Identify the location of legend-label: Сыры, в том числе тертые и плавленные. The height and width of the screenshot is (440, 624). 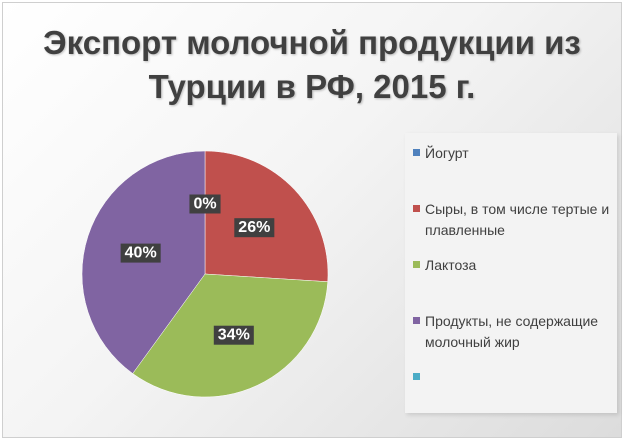
(517, 219).